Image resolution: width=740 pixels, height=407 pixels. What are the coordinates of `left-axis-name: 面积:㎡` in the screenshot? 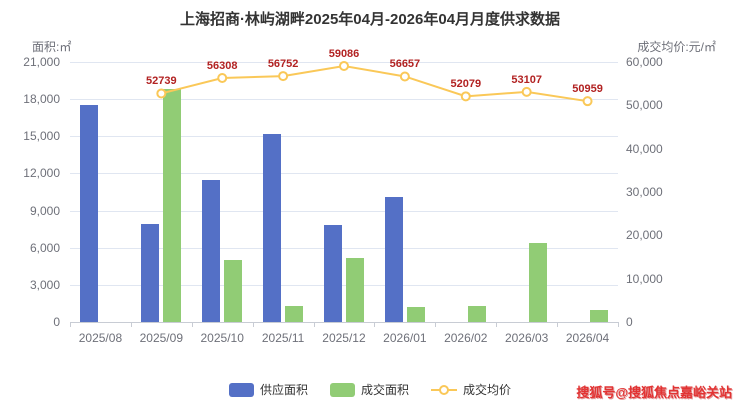 It's located at (52, 47).